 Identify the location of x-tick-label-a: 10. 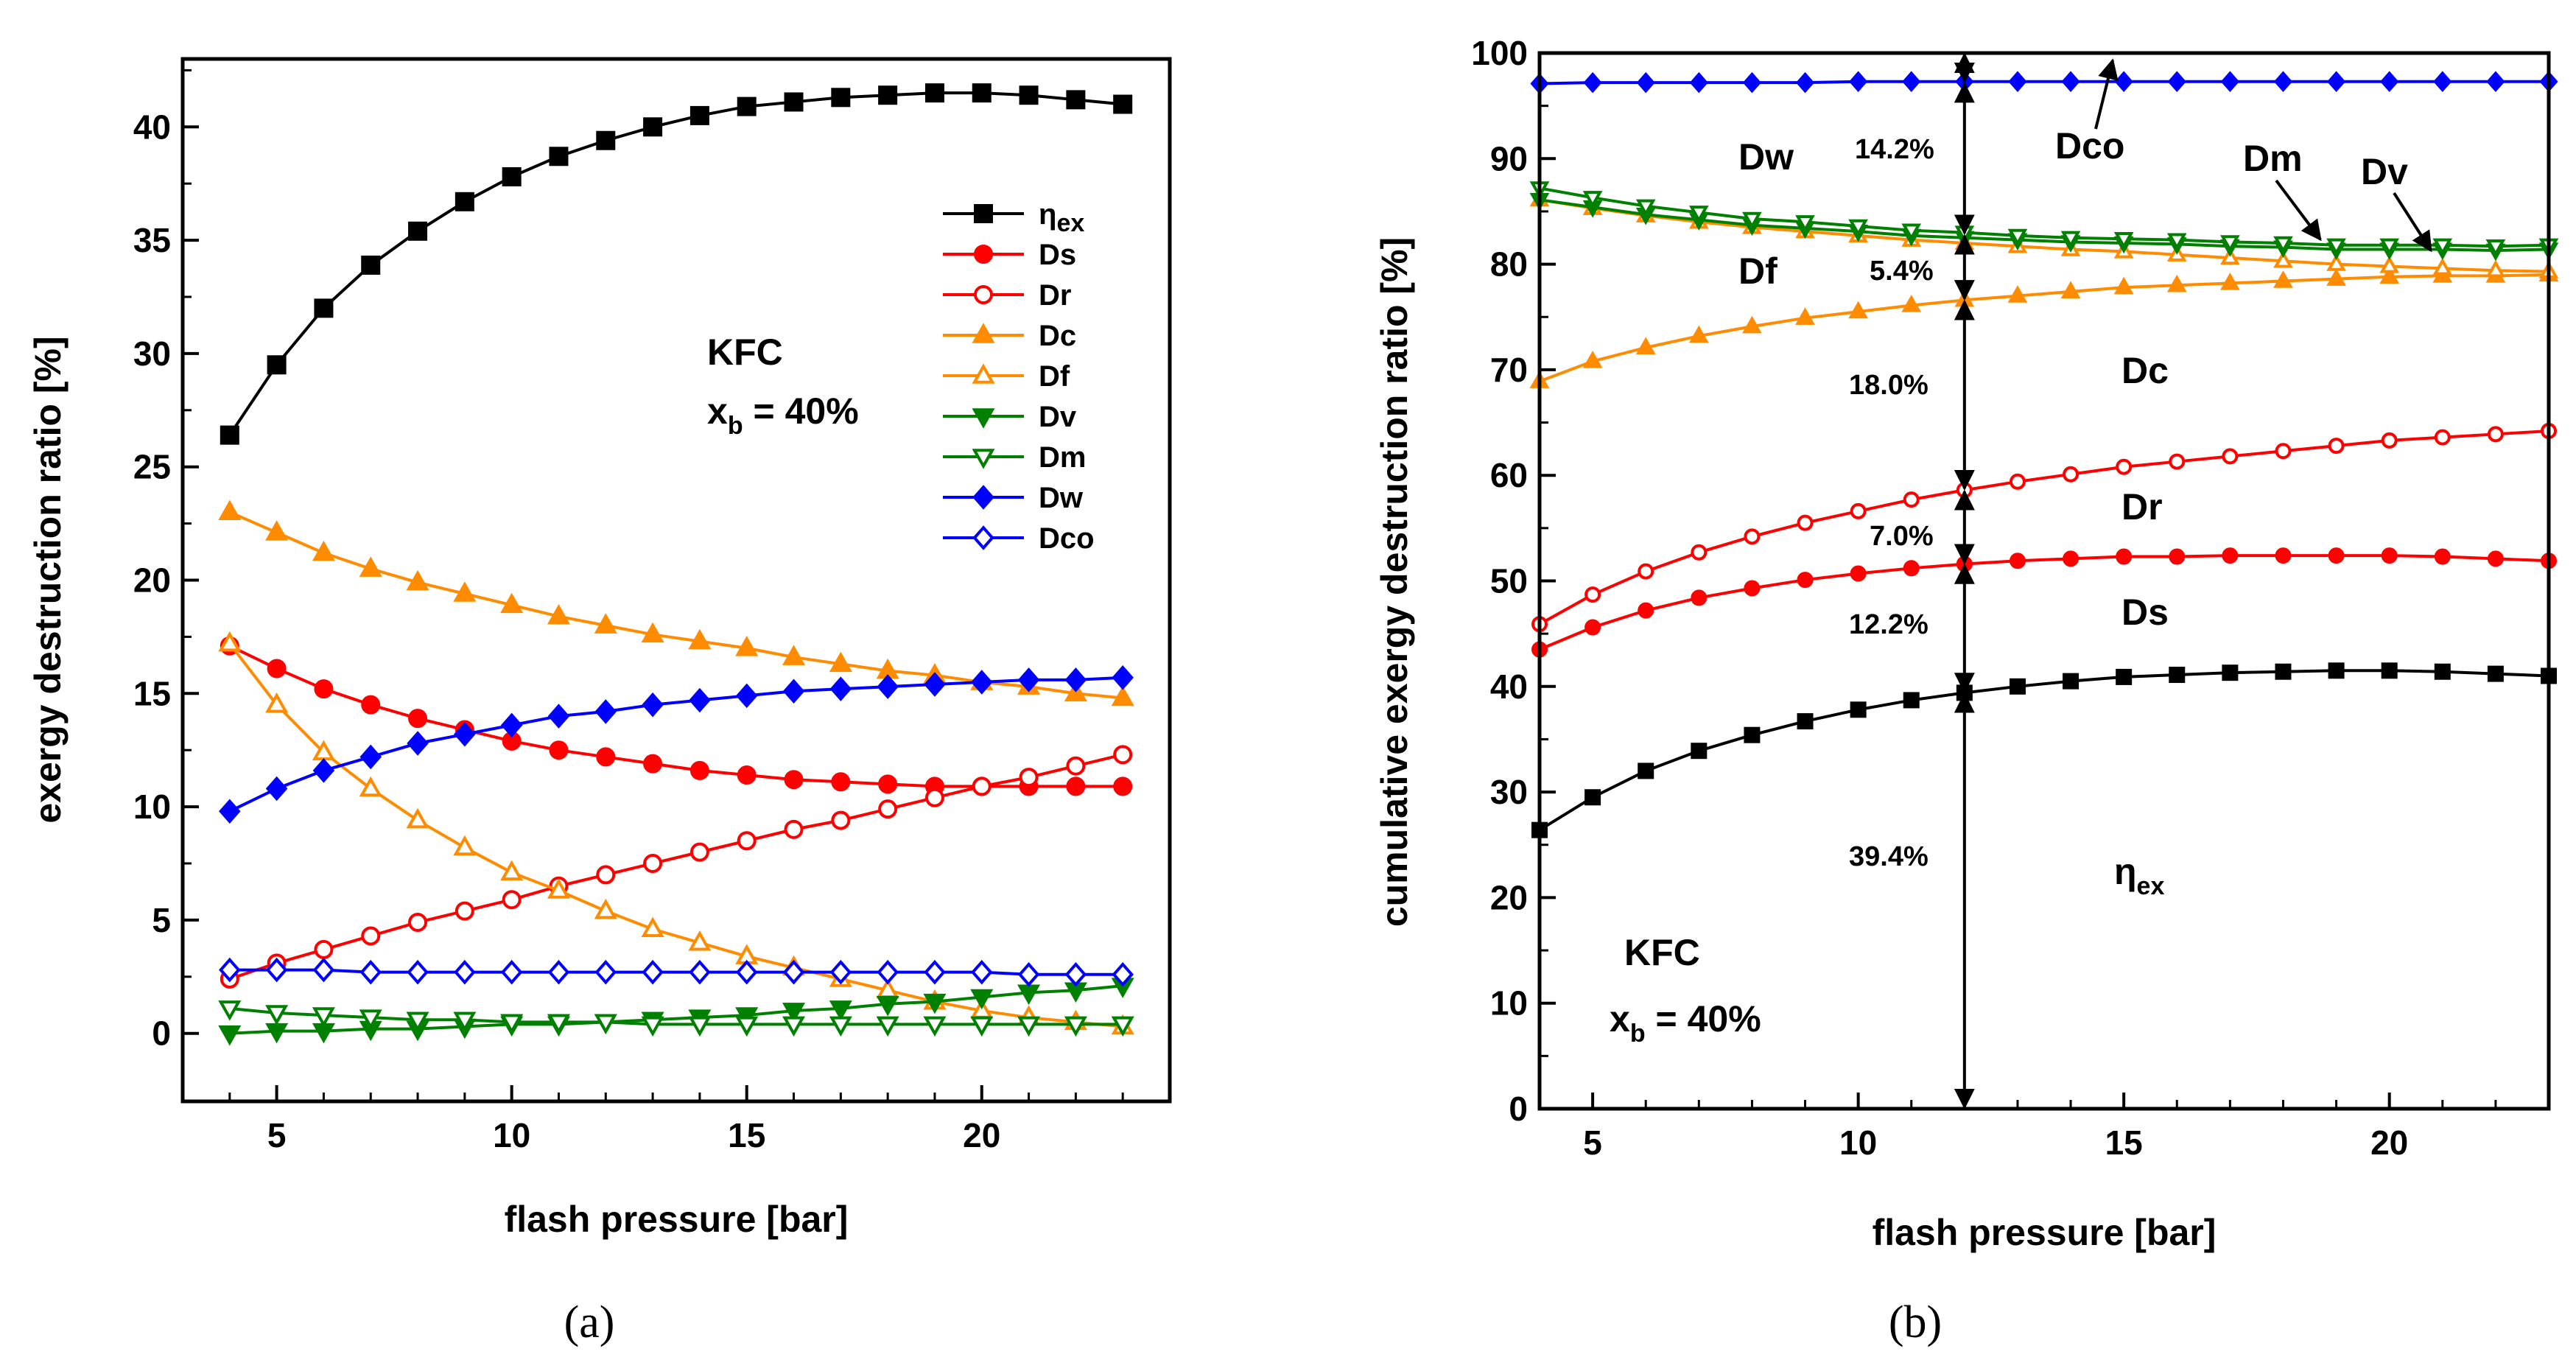
(511, 1135).